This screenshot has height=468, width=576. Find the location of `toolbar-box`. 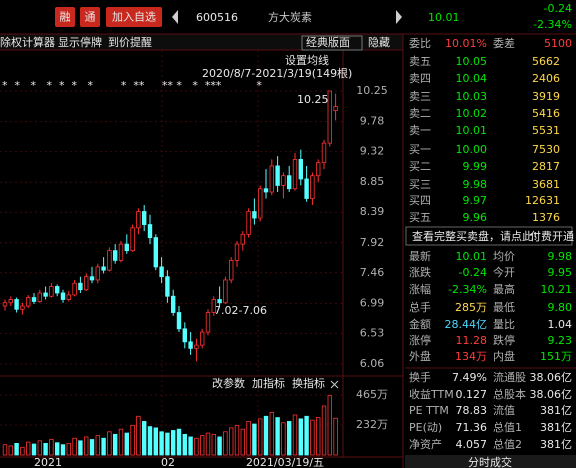

toolbar-box is located at coordinates (332, 43).